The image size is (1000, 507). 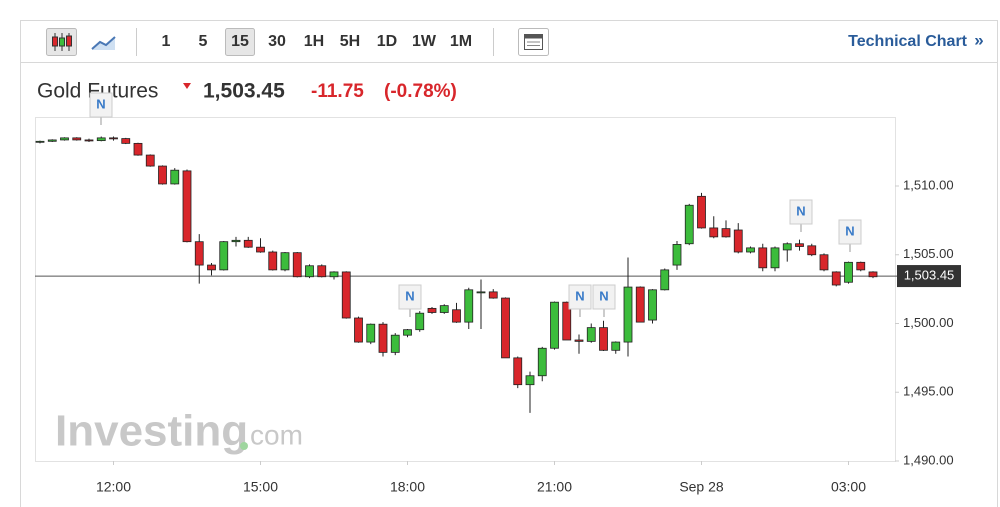 What do you see at coordinates (554, 487) in the screenshot?
I see `x-tick-label: 21:00` at bounding box center [554, 487].